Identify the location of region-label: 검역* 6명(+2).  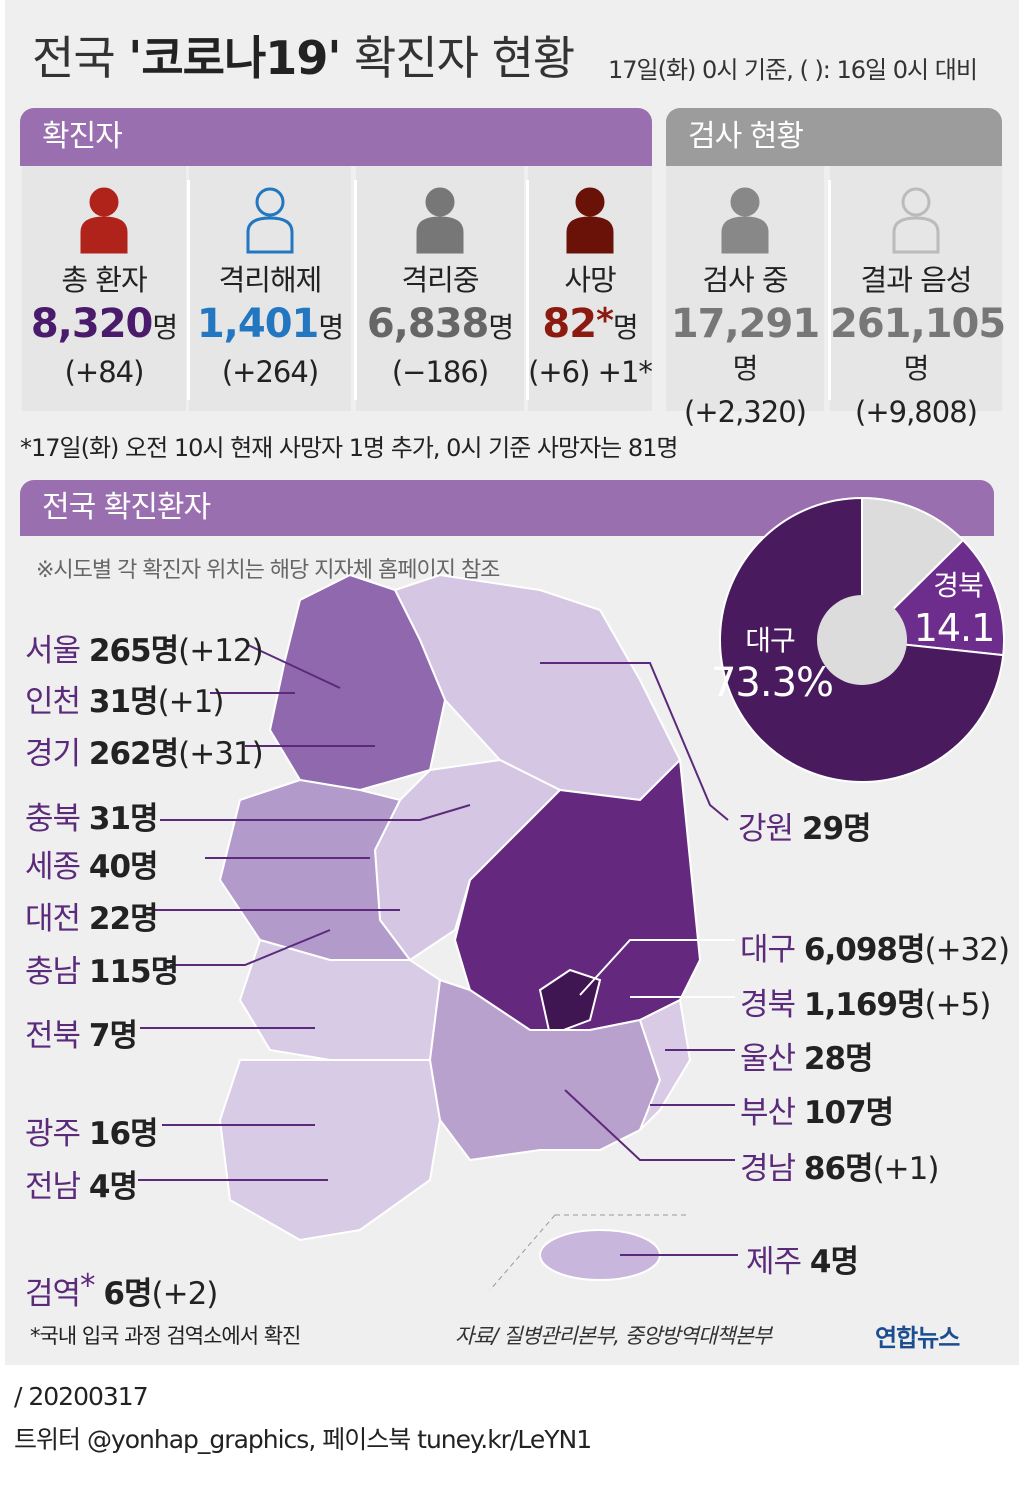
(122, 1290).